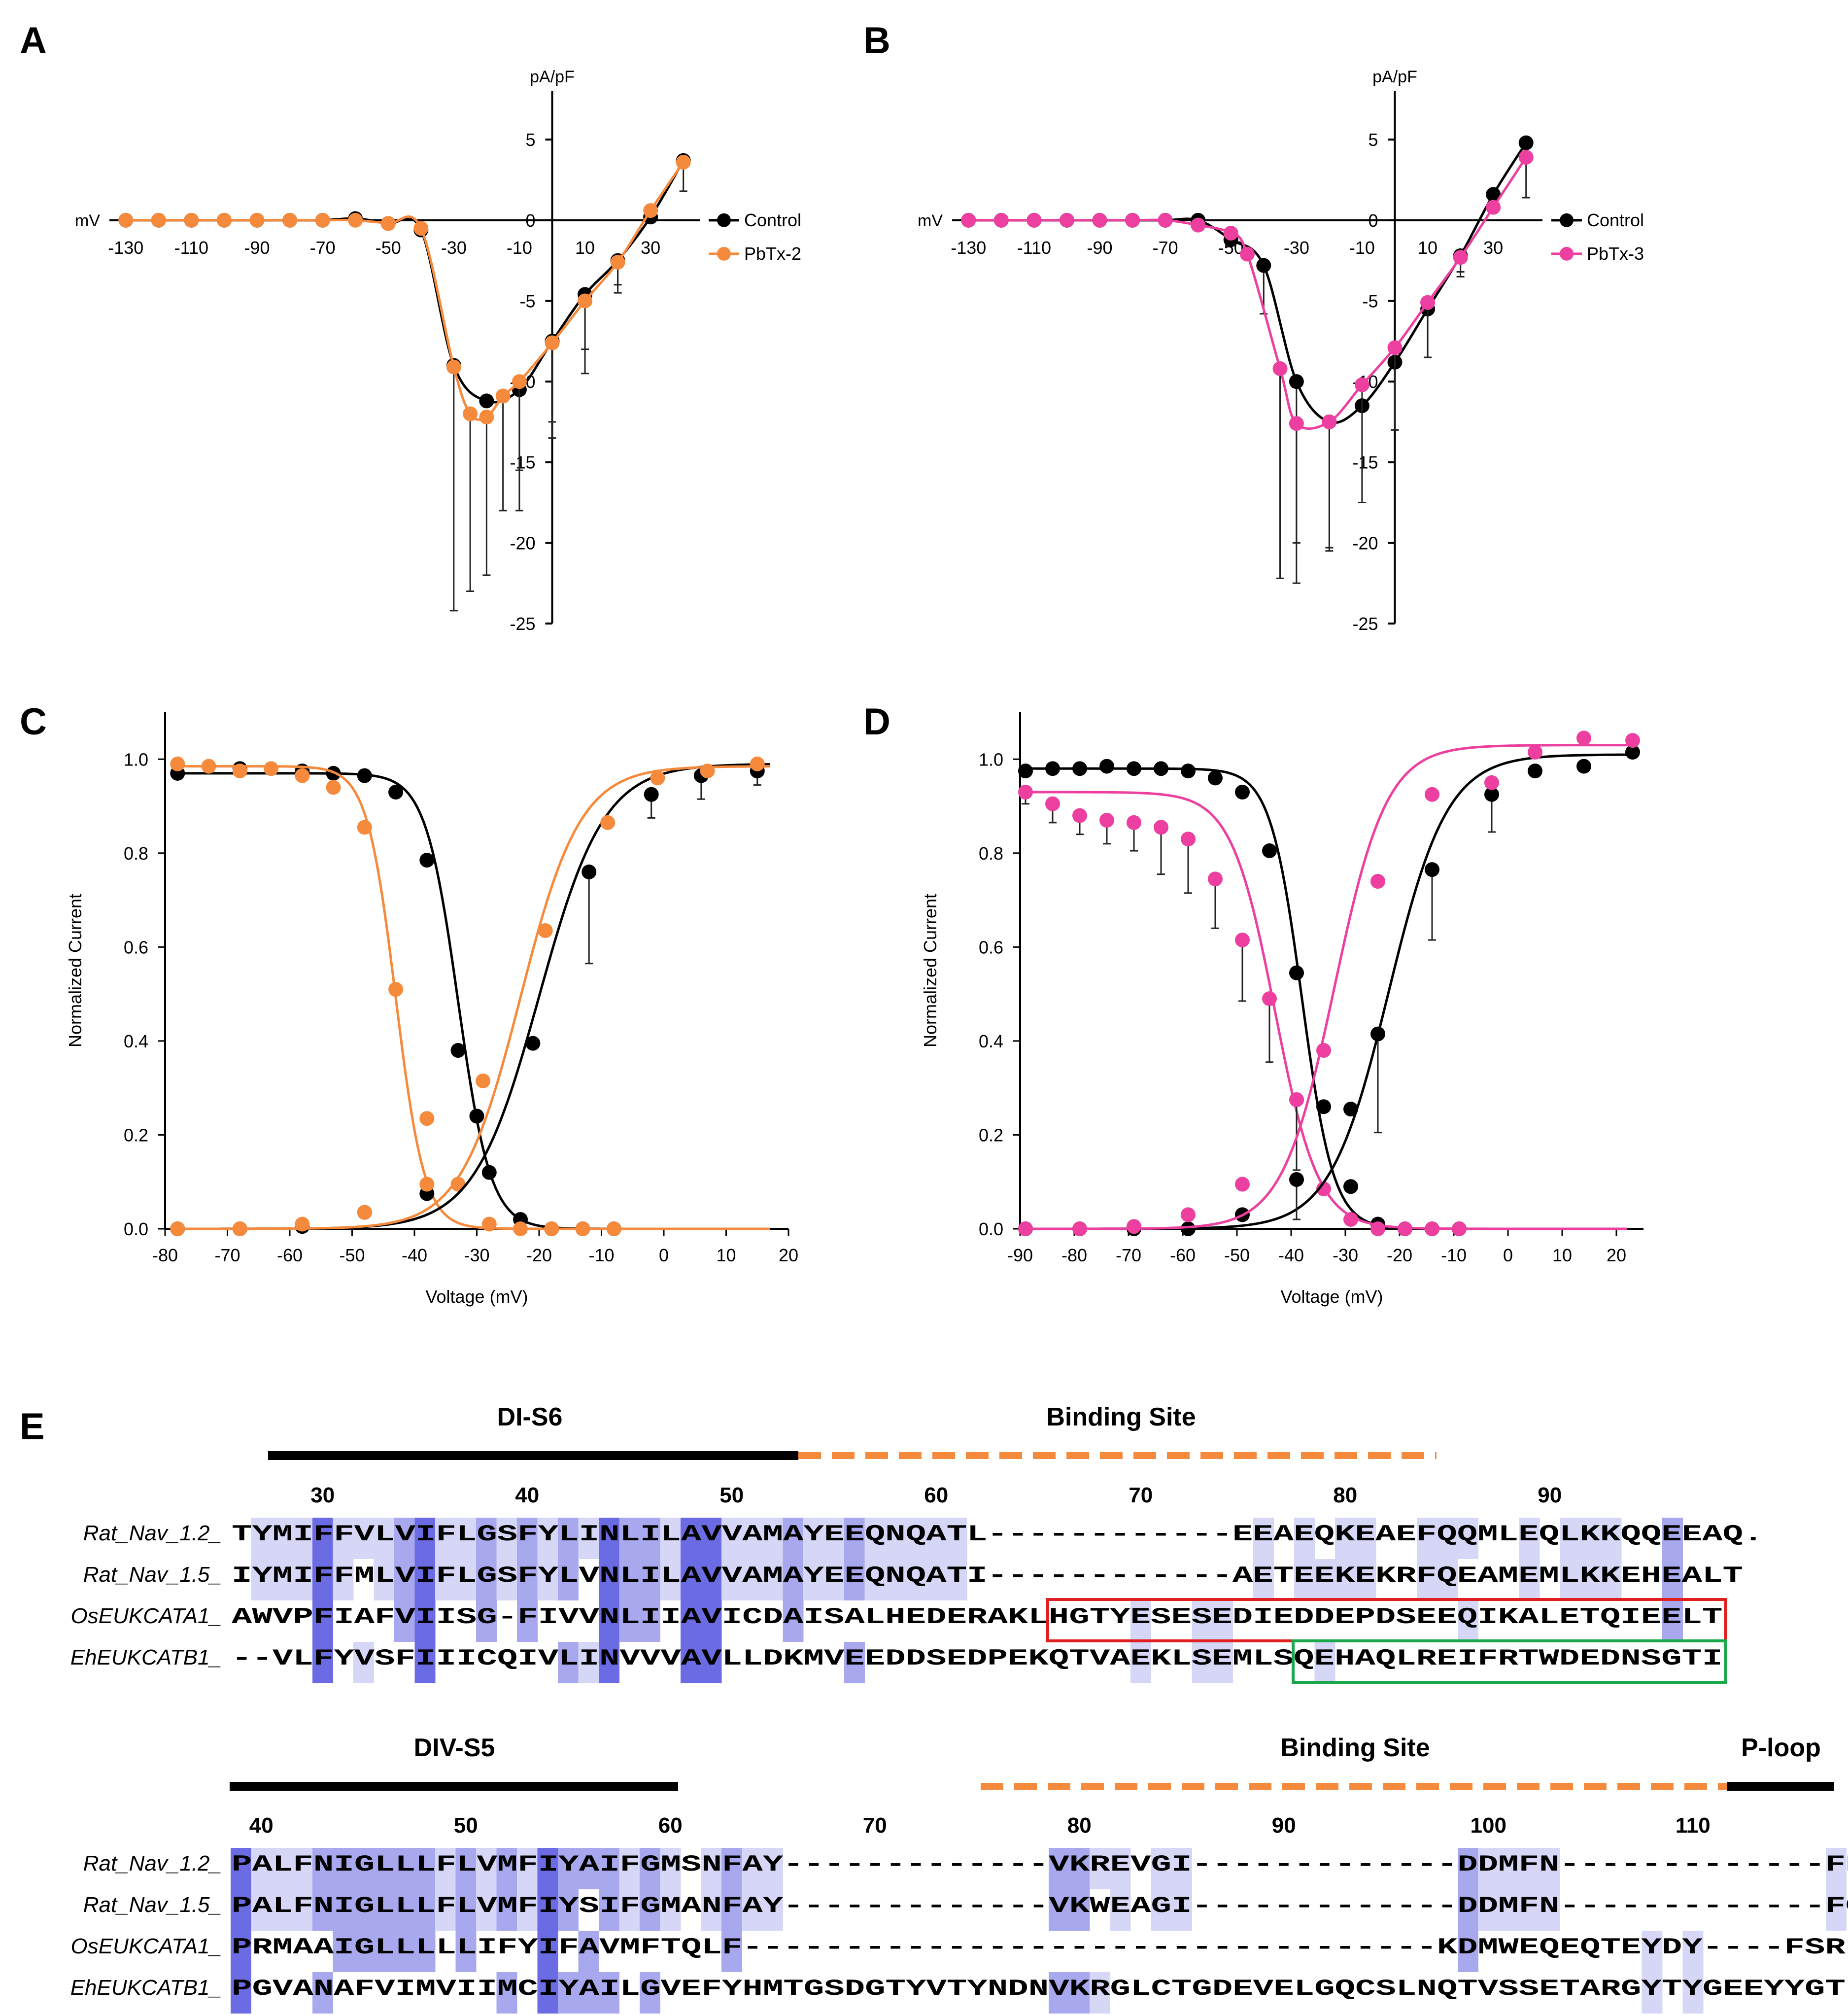 This screenshot has height=2015, width=1848. I want to click on x-tick-label: -110, so click(1034, 248).